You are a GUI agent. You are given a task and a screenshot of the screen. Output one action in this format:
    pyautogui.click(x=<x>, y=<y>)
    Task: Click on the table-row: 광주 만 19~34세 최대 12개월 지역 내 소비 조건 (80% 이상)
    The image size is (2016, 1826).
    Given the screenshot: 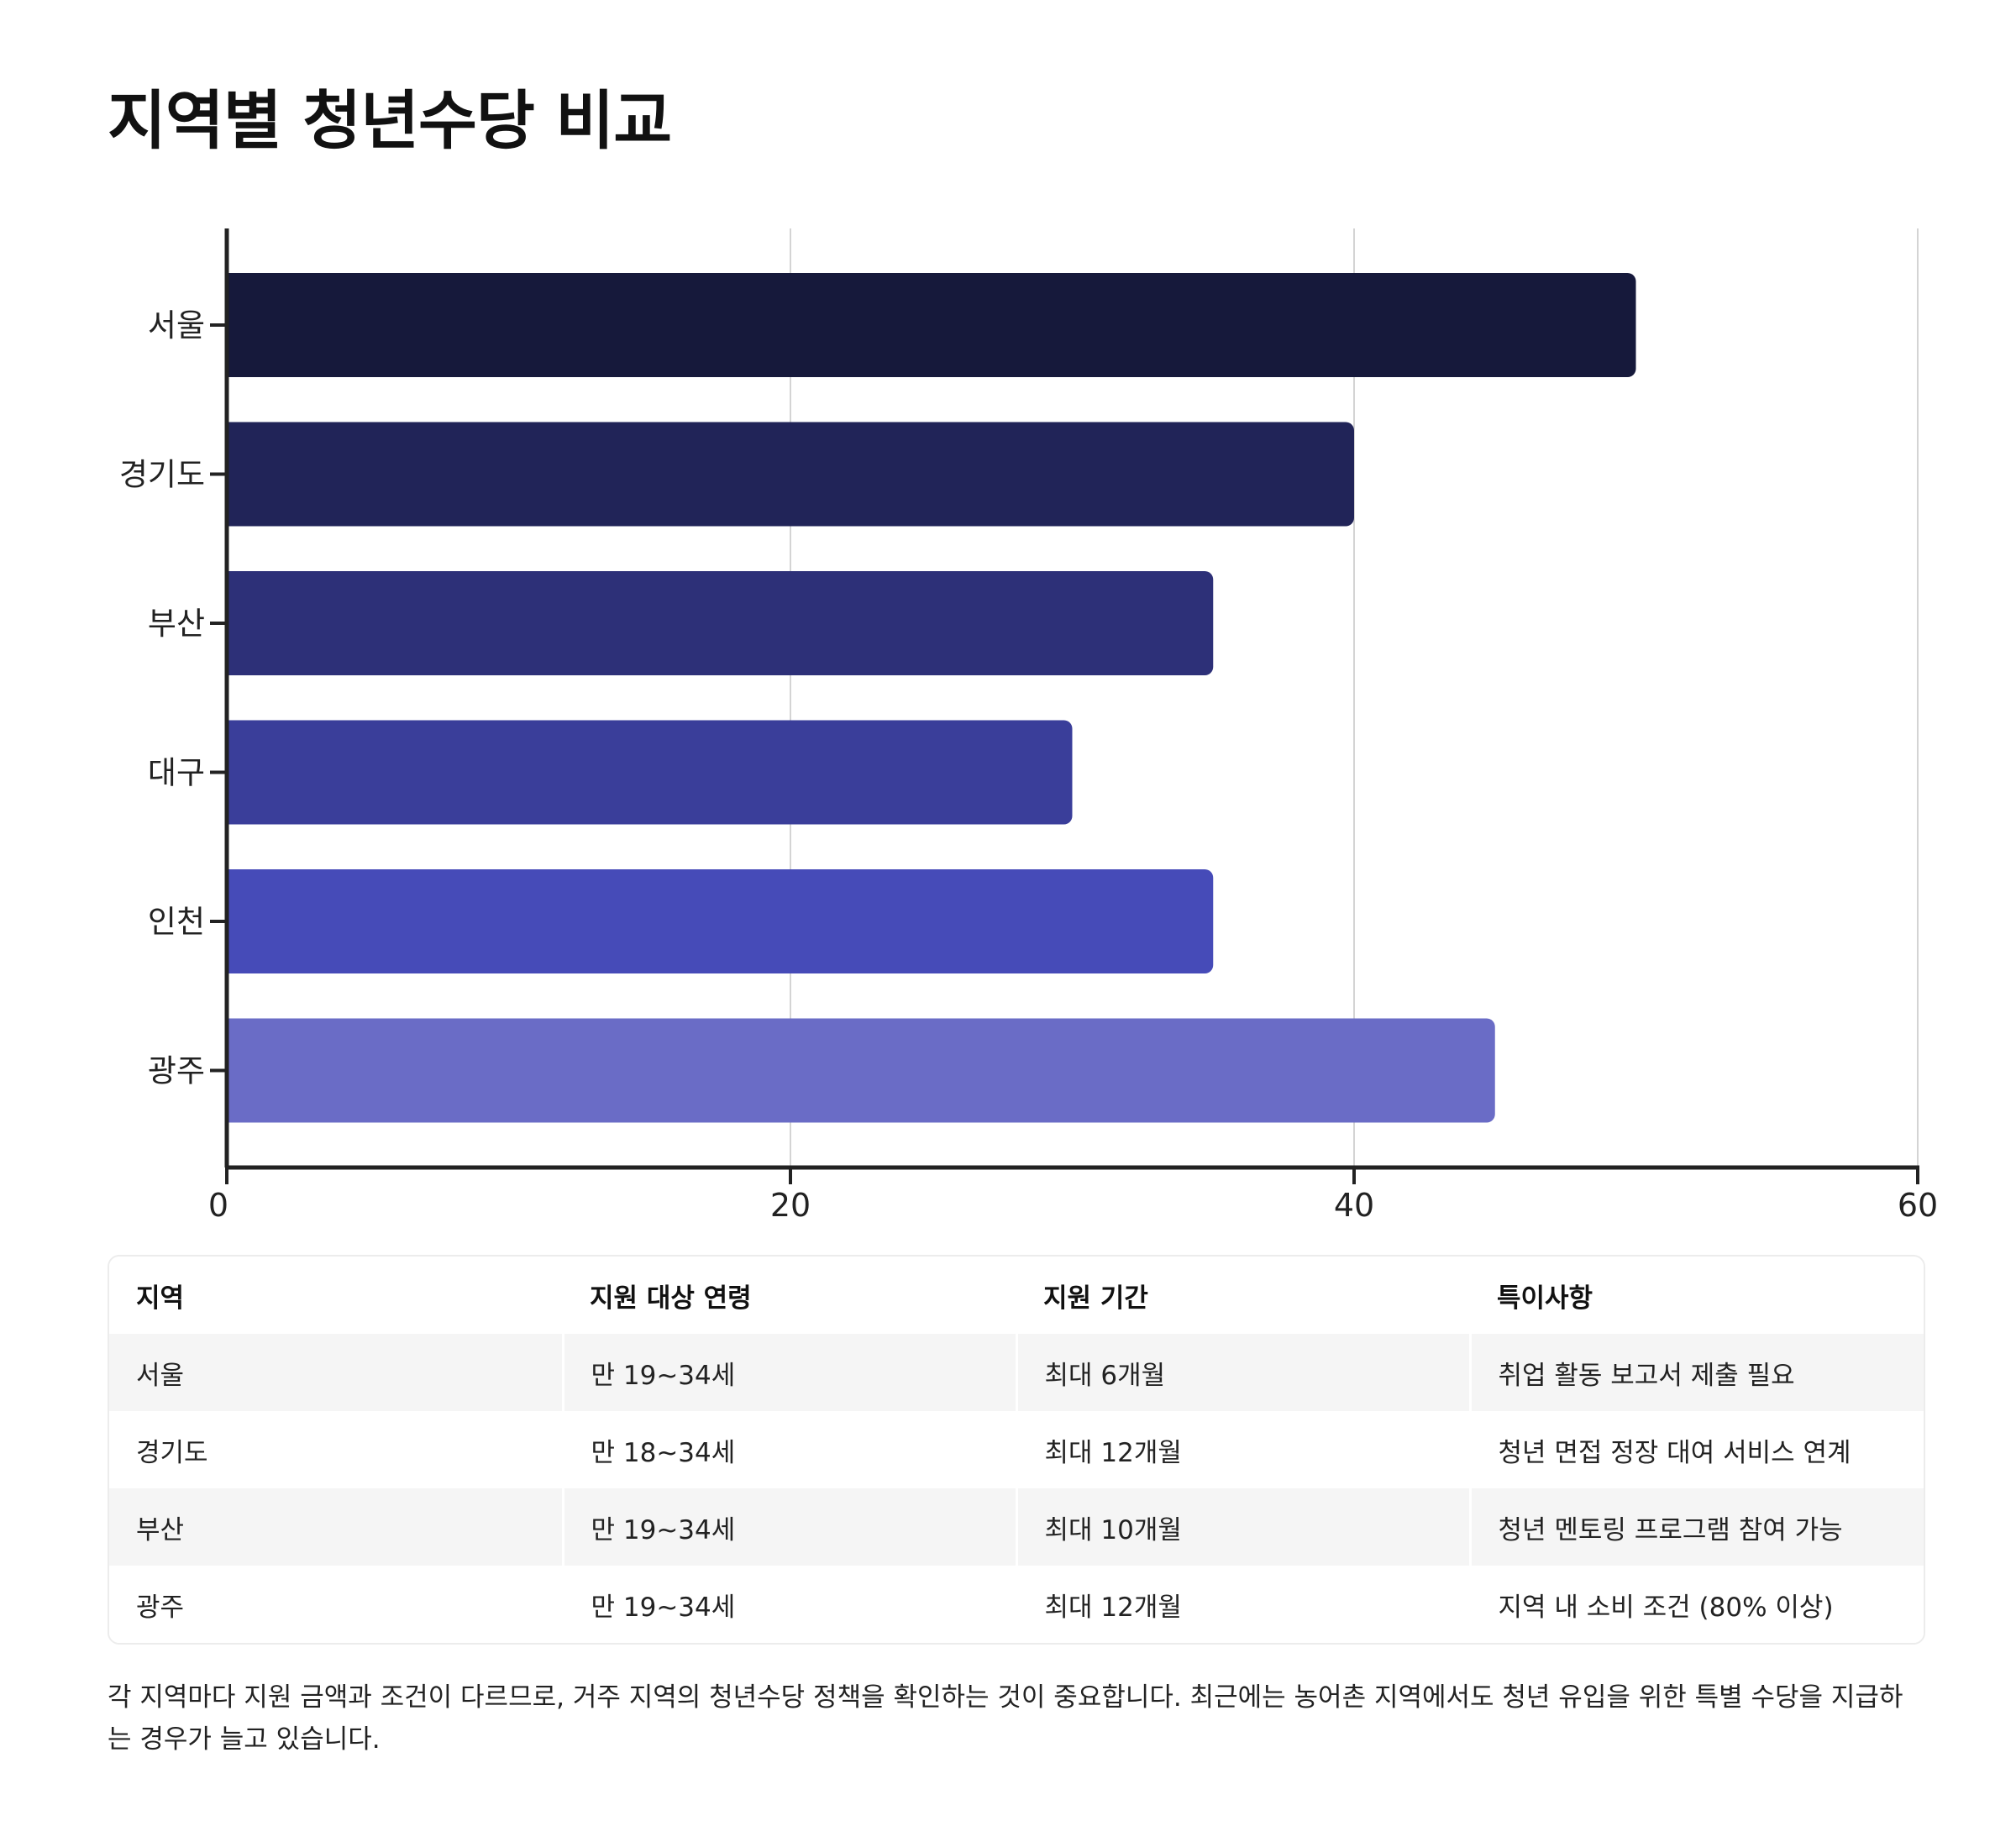 What is the action you would take?
    pyautogui.click(x=1016, y=1604)
    